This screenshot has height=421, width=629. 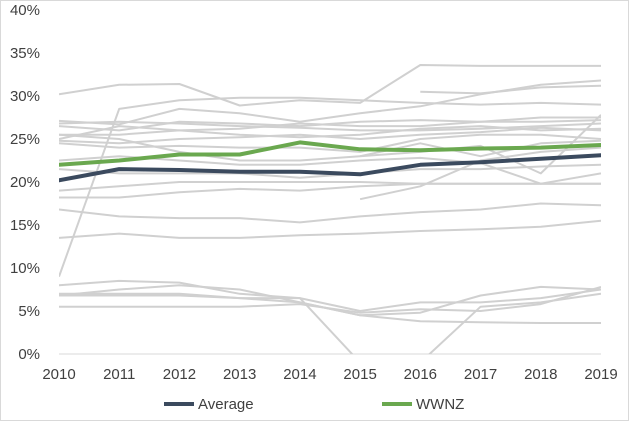 I want to click on x-tick-label: 2014, so click(x=299, y=374).